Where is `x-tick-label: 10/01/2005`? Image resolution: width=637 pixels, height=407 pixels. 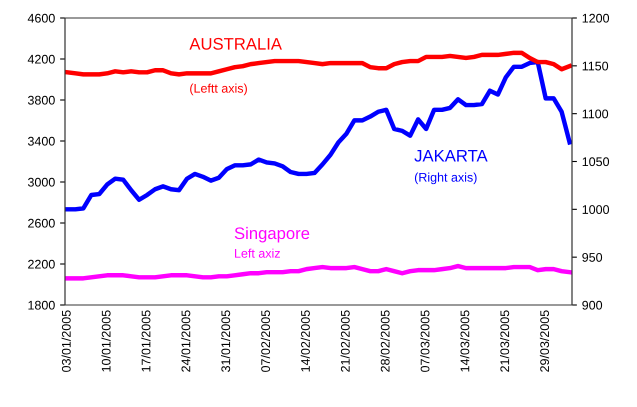
x-tick-label: 10/01/2005 is located at coordinates (106, 341).